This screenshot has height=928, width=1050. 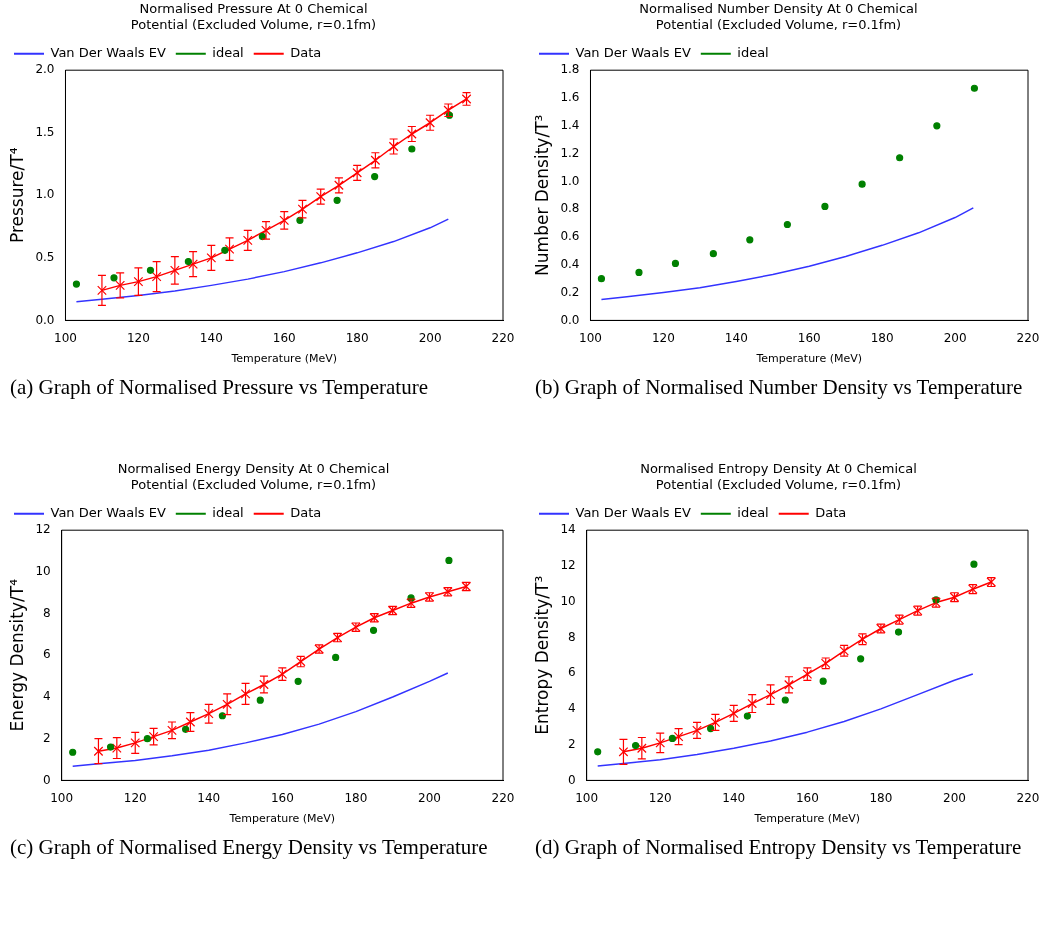 I want to click on y-tick-label: 1.8, so click(x=570, y=69).